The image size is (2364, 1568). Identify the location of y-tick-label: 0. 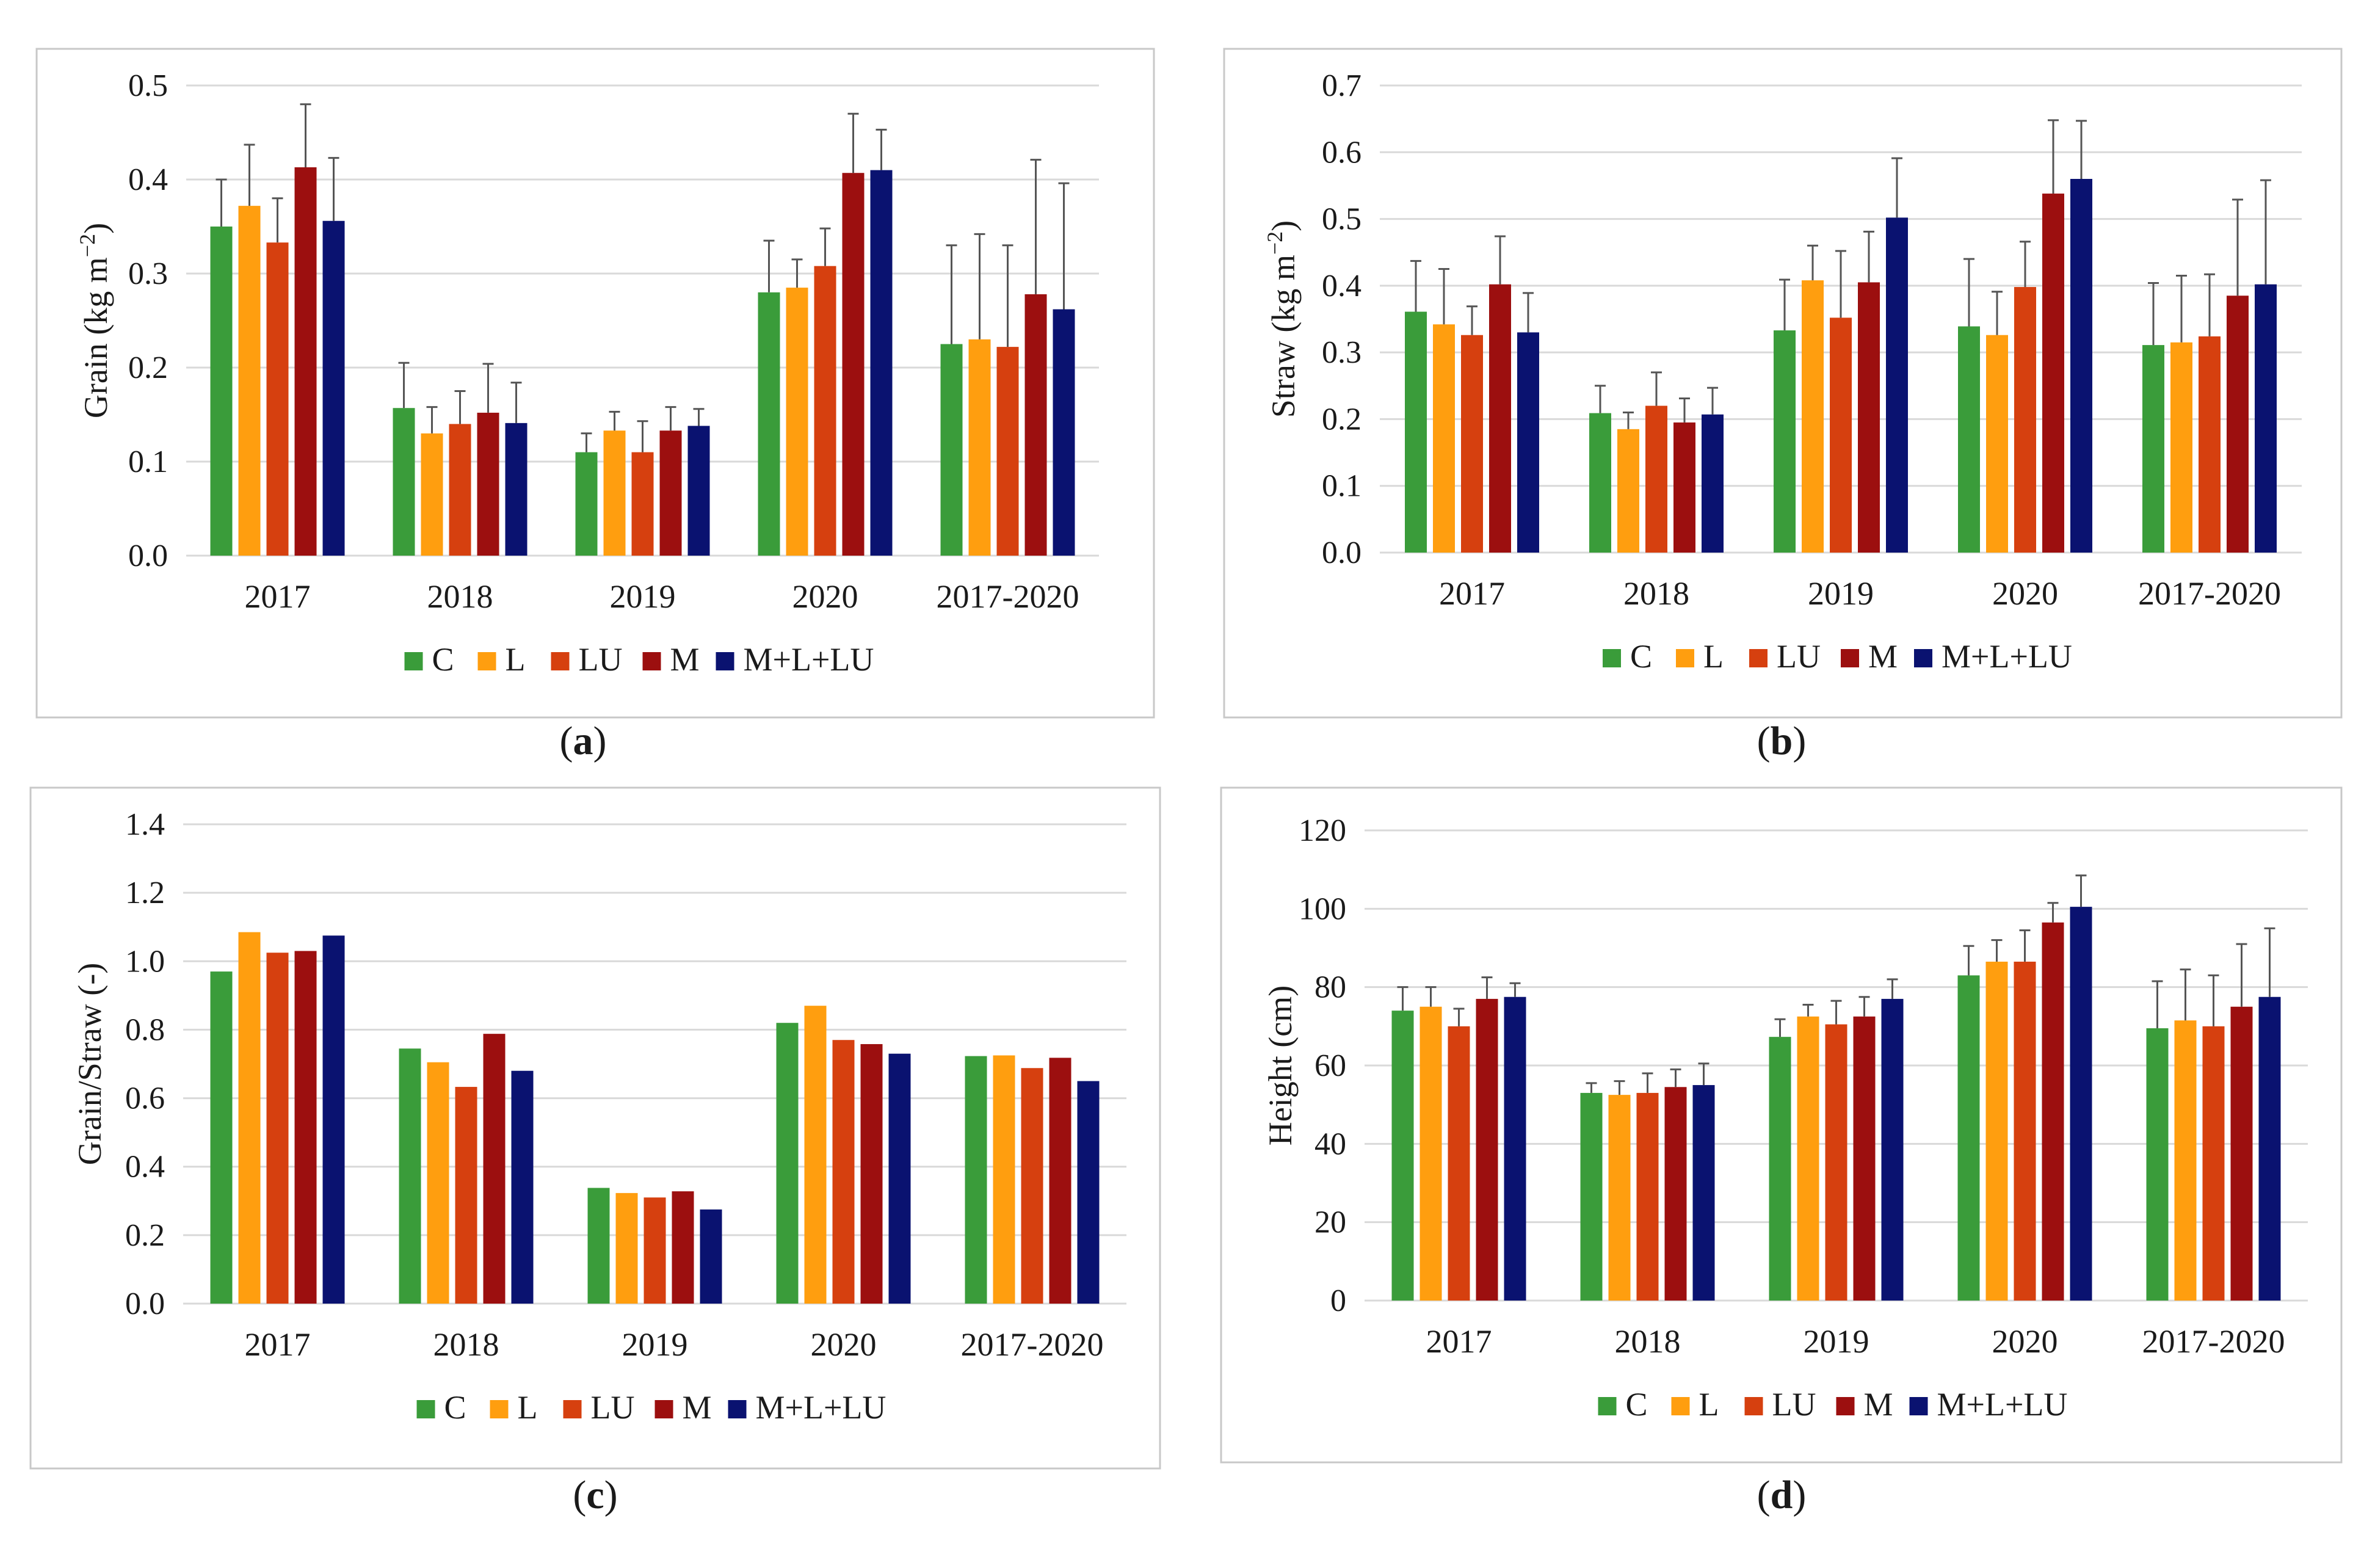
(1338, 1300).